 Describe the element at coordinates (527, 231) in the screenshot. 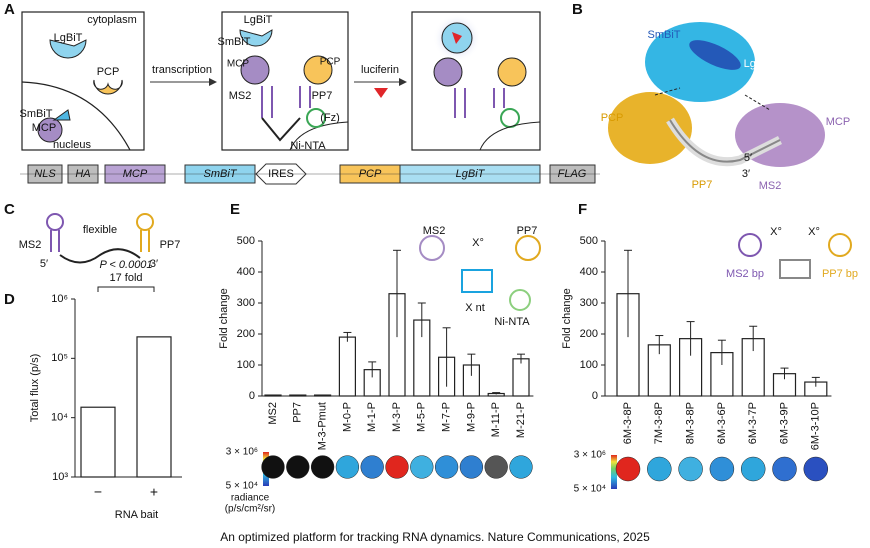

I see `label: PP7` at that location.